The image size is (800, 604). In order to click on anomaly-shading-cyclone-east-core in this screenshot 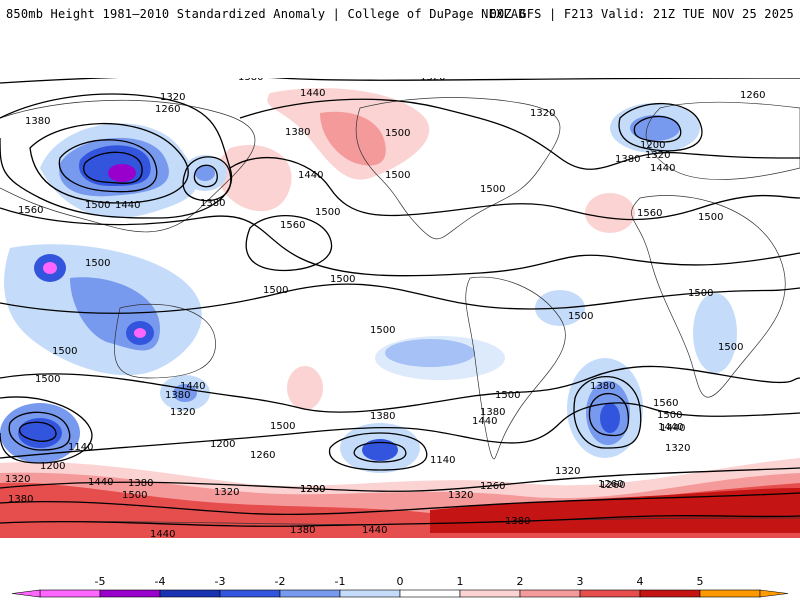, I will do `click(140, 333)`.